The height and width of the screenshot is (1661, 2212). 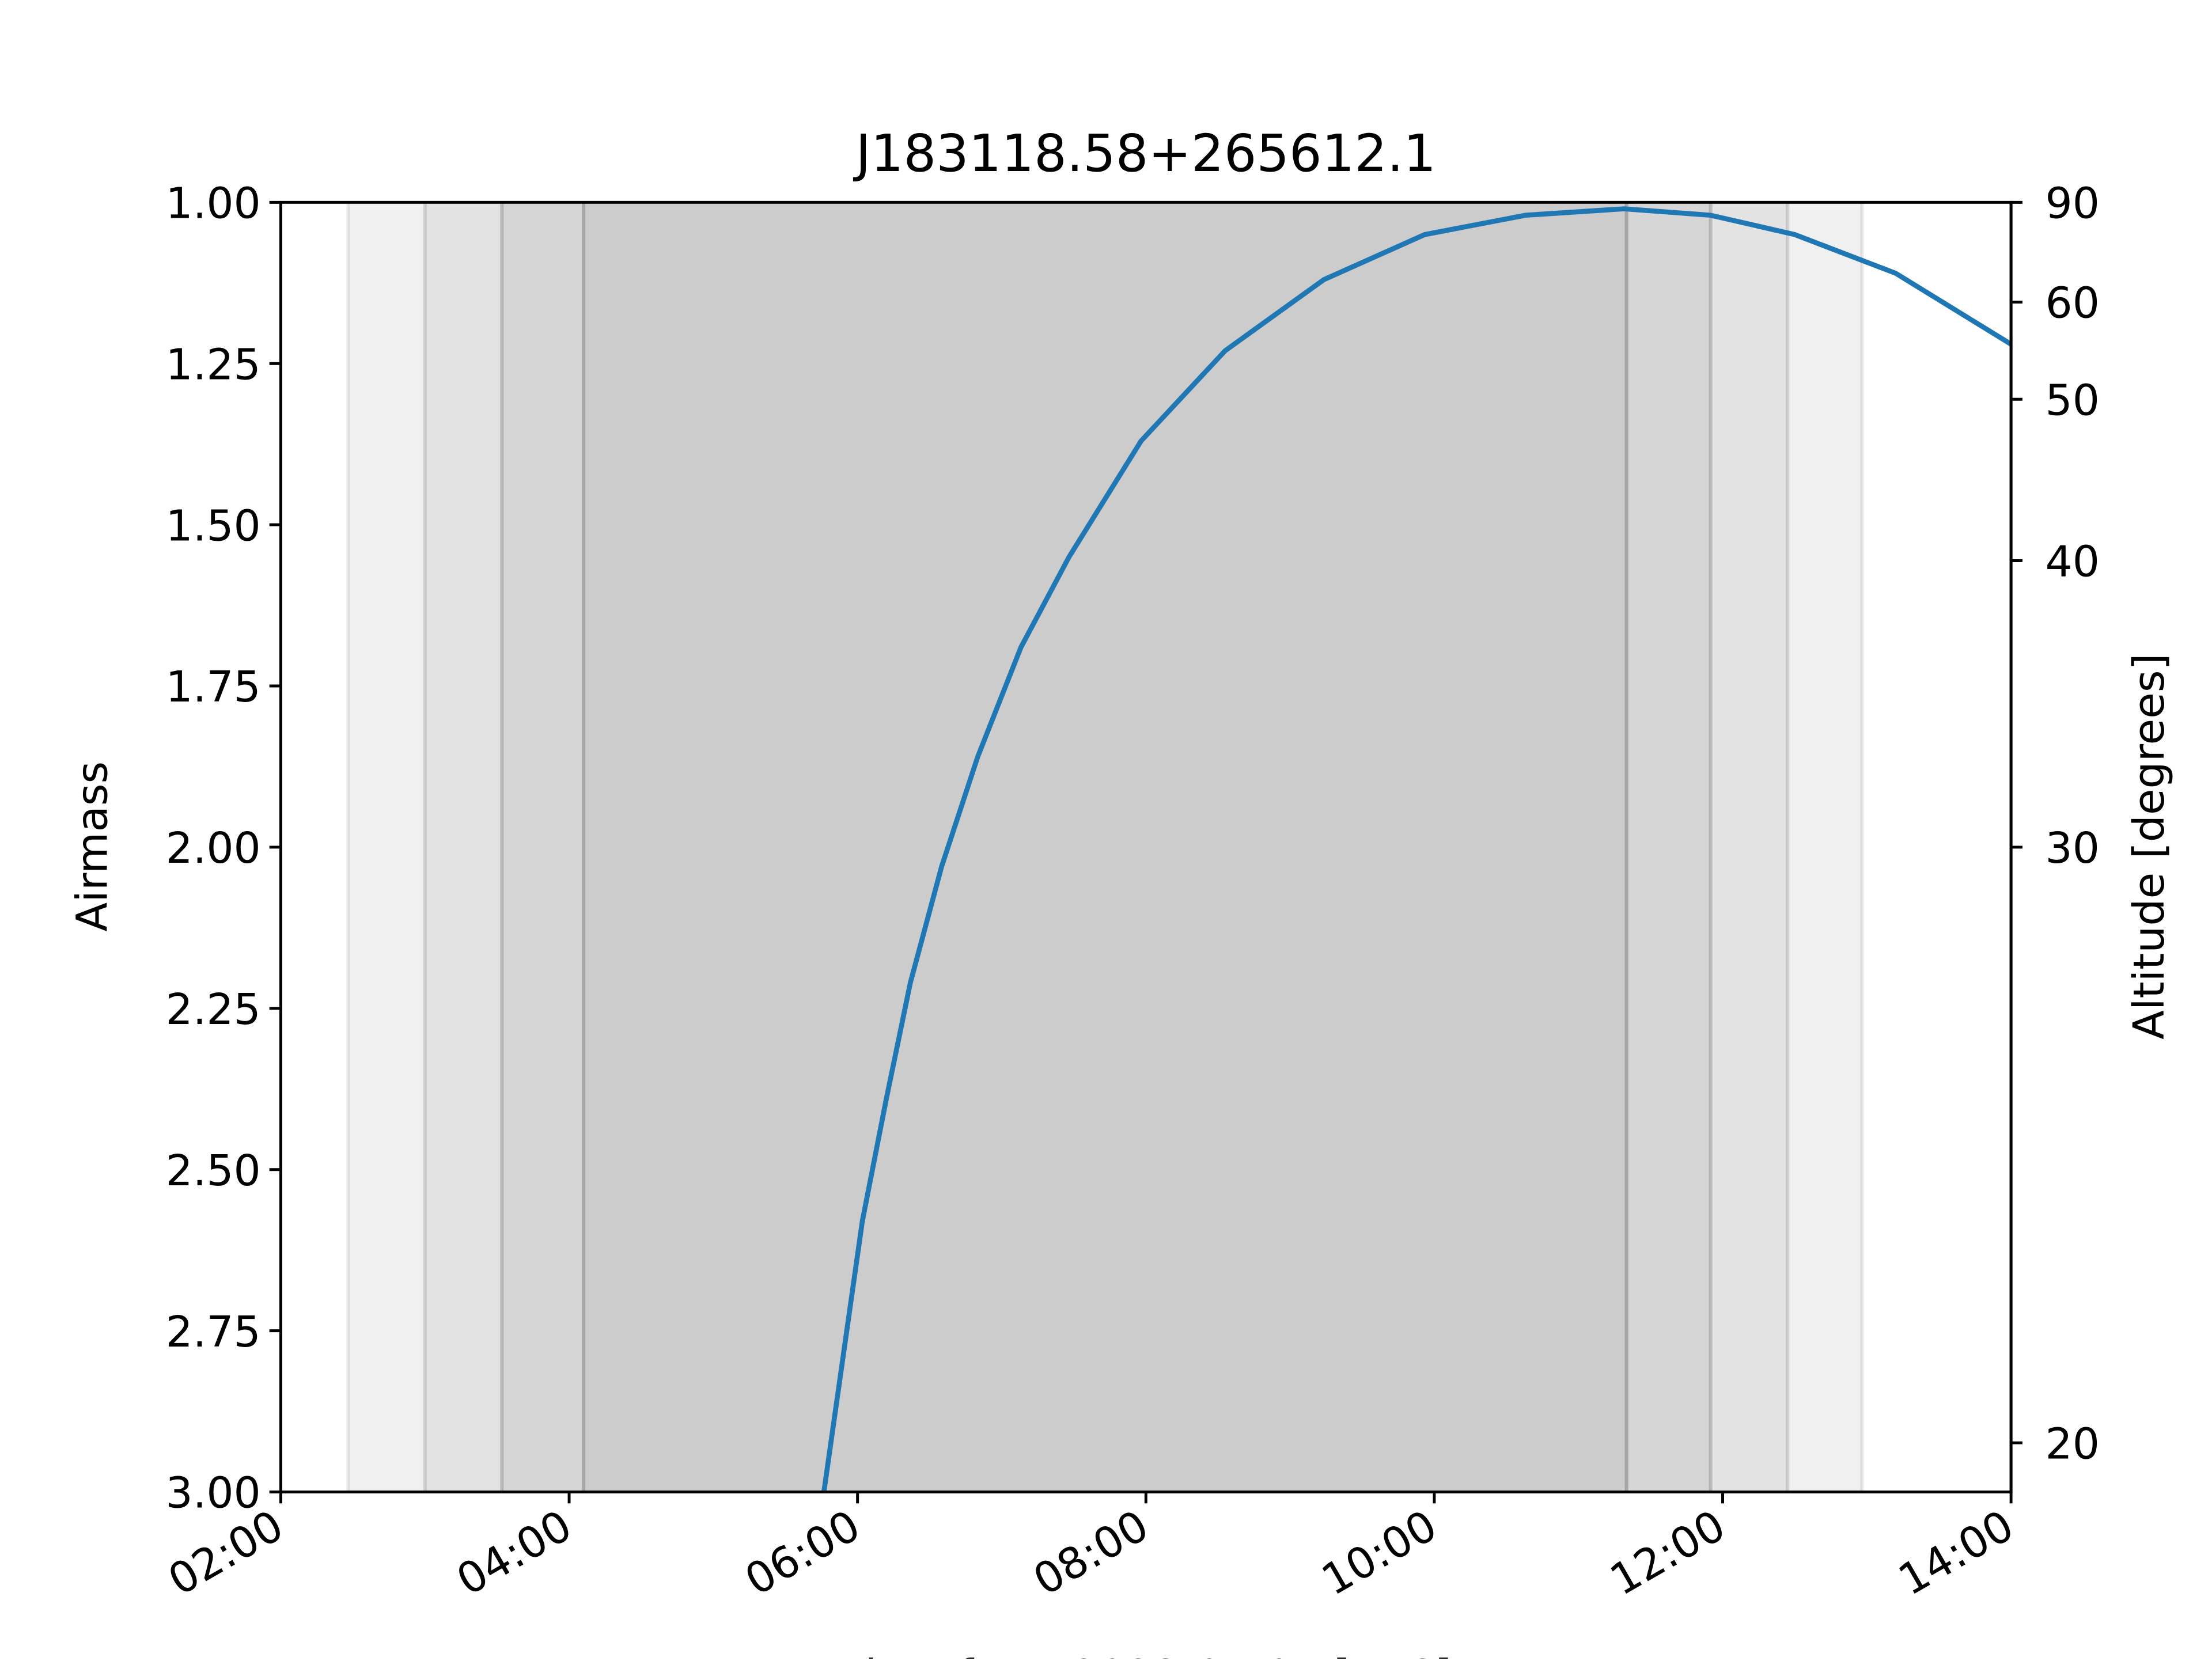 What do you see at coordinates (1144, 154) in the screenshot?
I see `chart-title: J183118.58+265612.1` at bounding box center [1144, 154].